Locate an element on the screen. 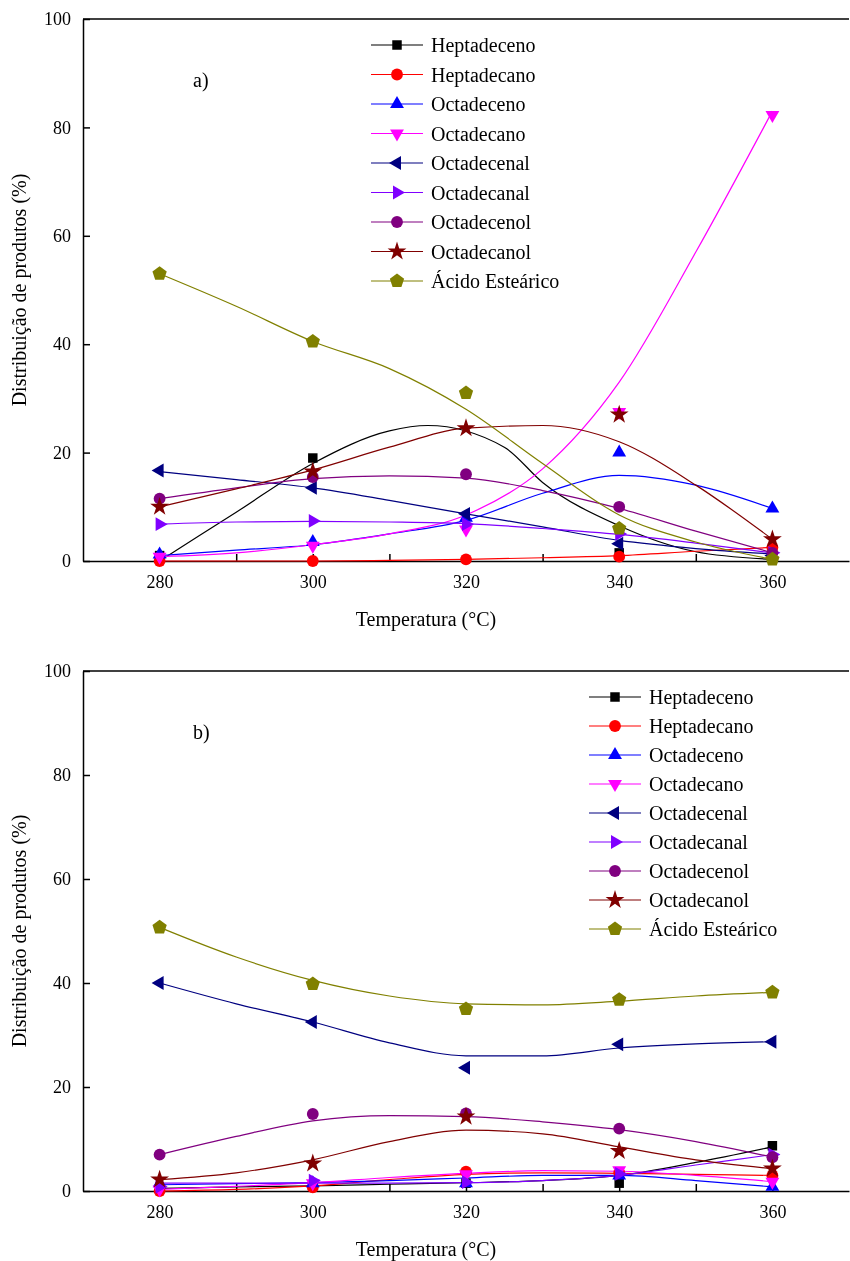  annotation: a) is located at coordinates (201, 80).